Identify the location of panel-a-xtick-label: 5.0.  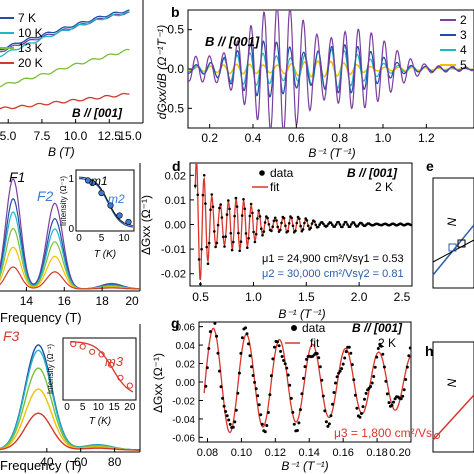
(8, 136).